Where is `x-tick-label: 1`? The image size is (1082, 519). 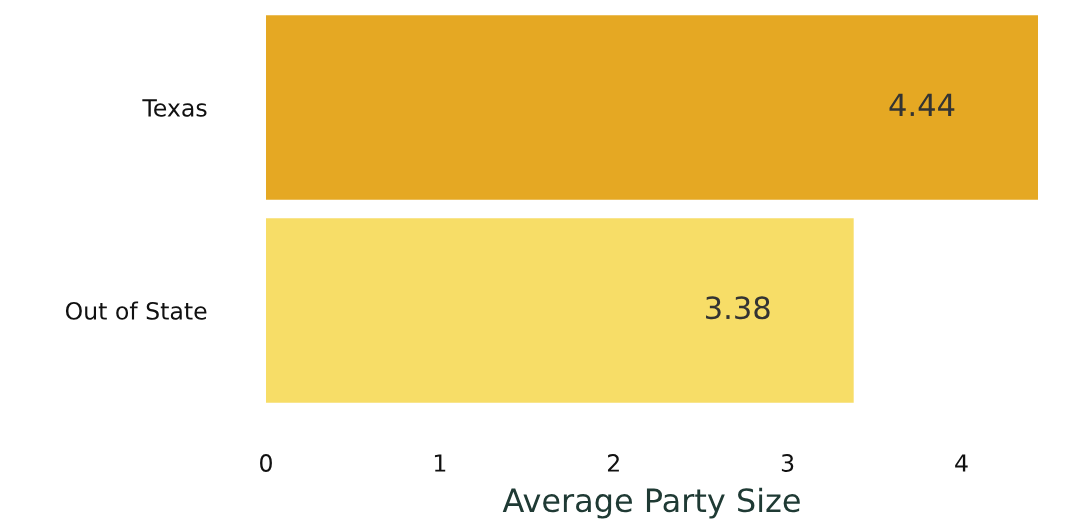 x-tick-label: 1 is located at coordinates (440, 463).